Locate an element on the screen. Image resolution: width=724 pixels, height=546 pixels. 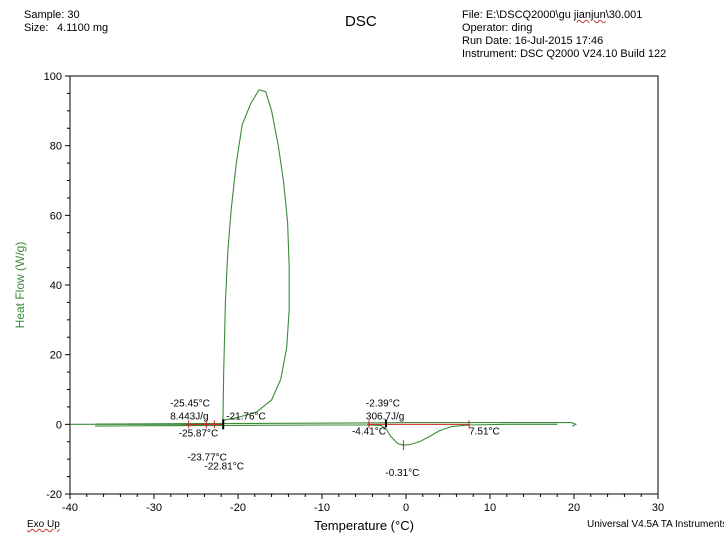
annotation-label: -25.45°C is located at coordinates (190, 403).